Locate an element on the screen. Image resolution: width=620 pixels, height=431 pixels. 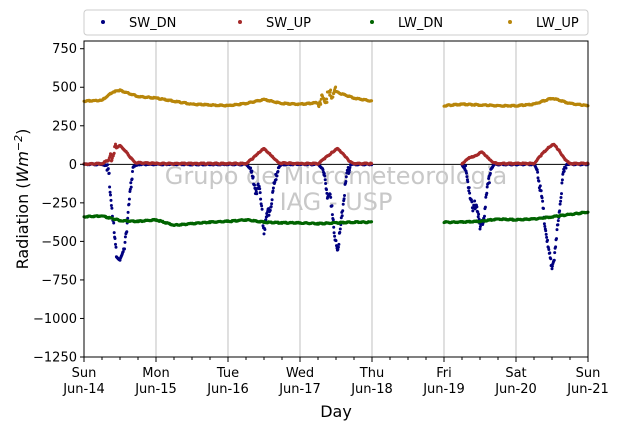
x-tick-day-2: Tue is located at coordinates (227, 373).